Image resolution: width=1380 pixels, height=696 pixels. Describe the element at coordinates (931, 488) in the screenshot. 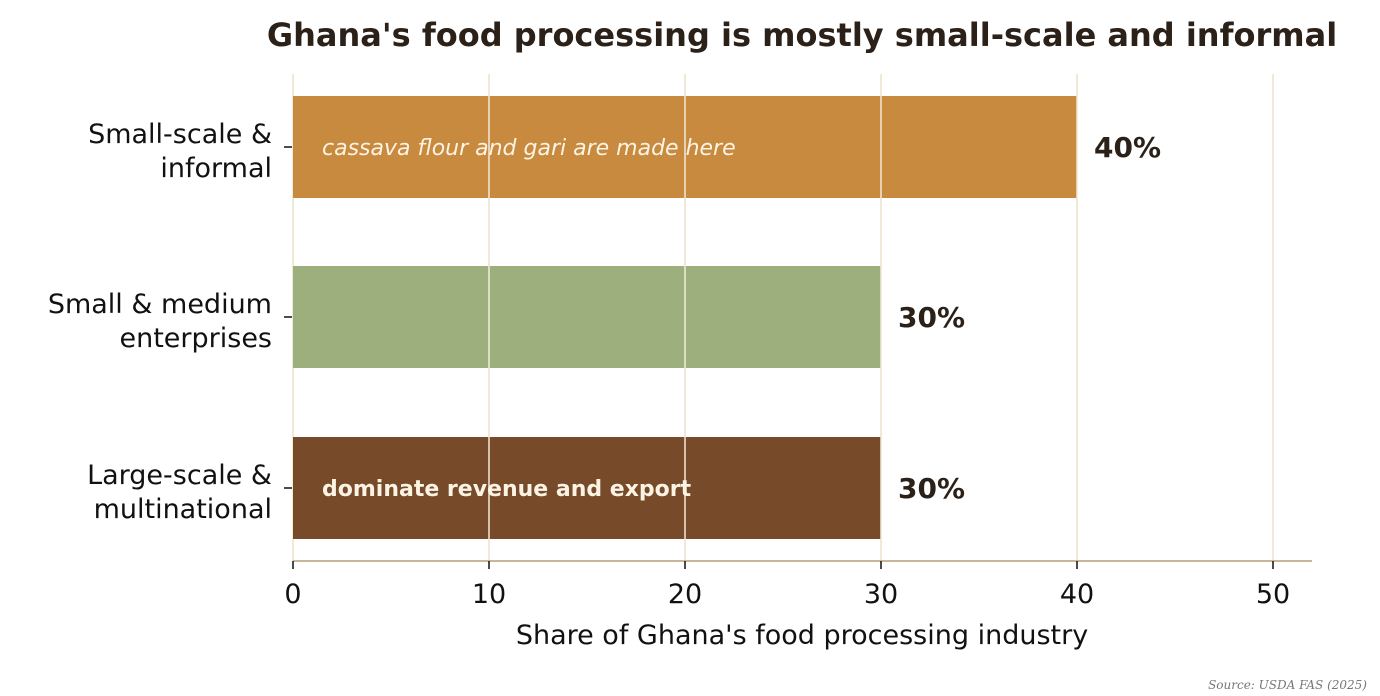

I see `value-label-2: 30%` at that location.